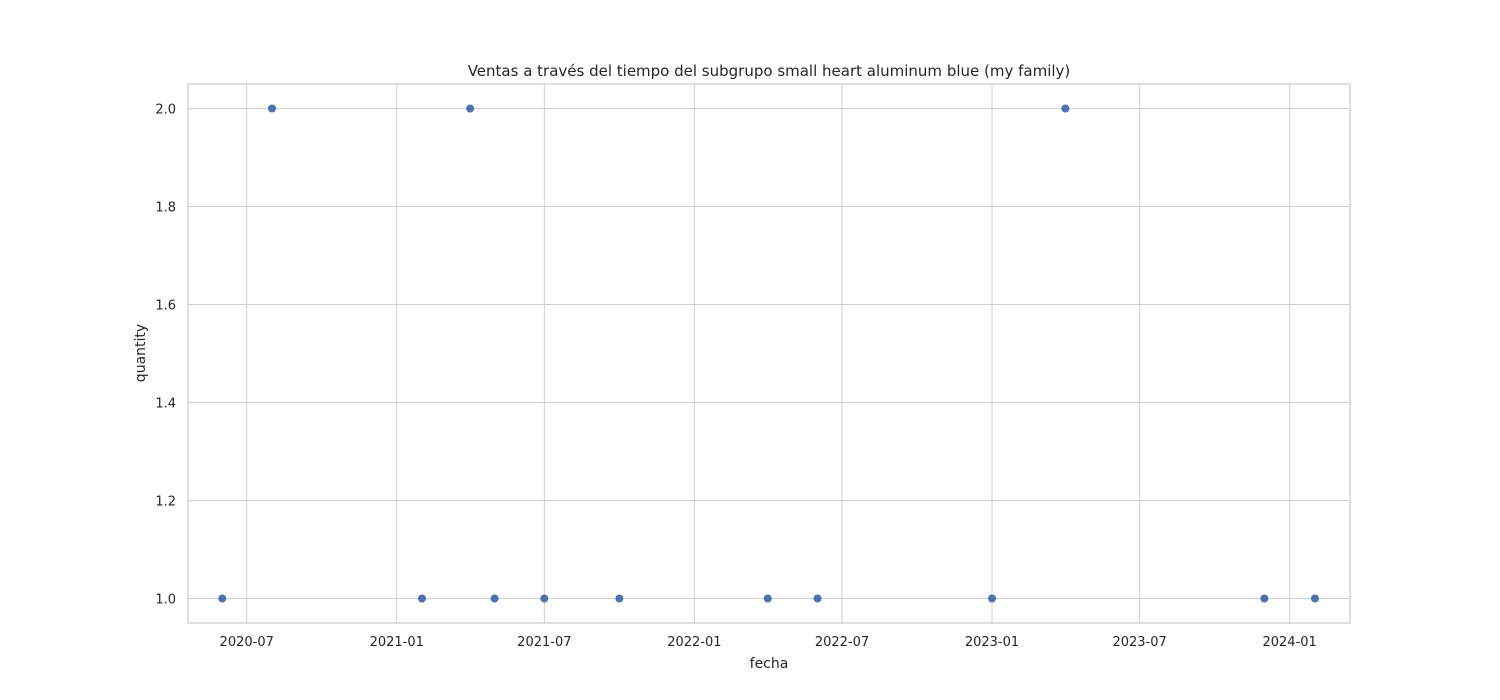  What do you see at coordinates (141, 353) in the screenshot?
I see `y-axis-label: quantity` at bounding box center [141, 353].